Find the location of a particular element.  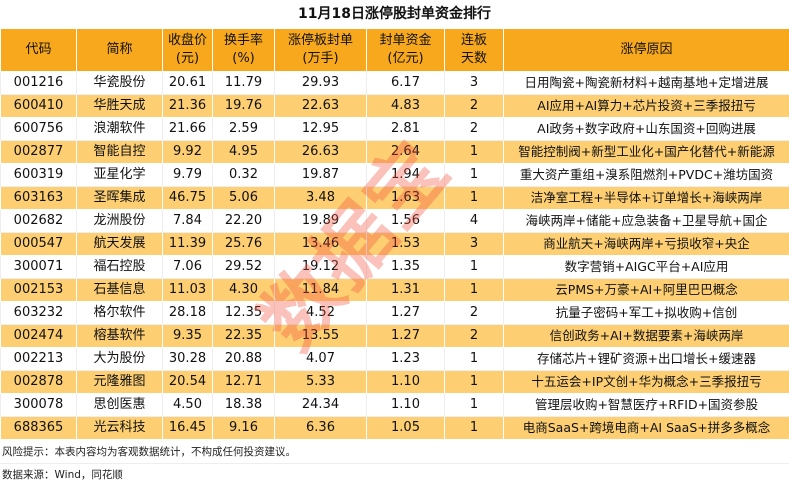

table-cell: 4 is located at coordinates (474, 221).